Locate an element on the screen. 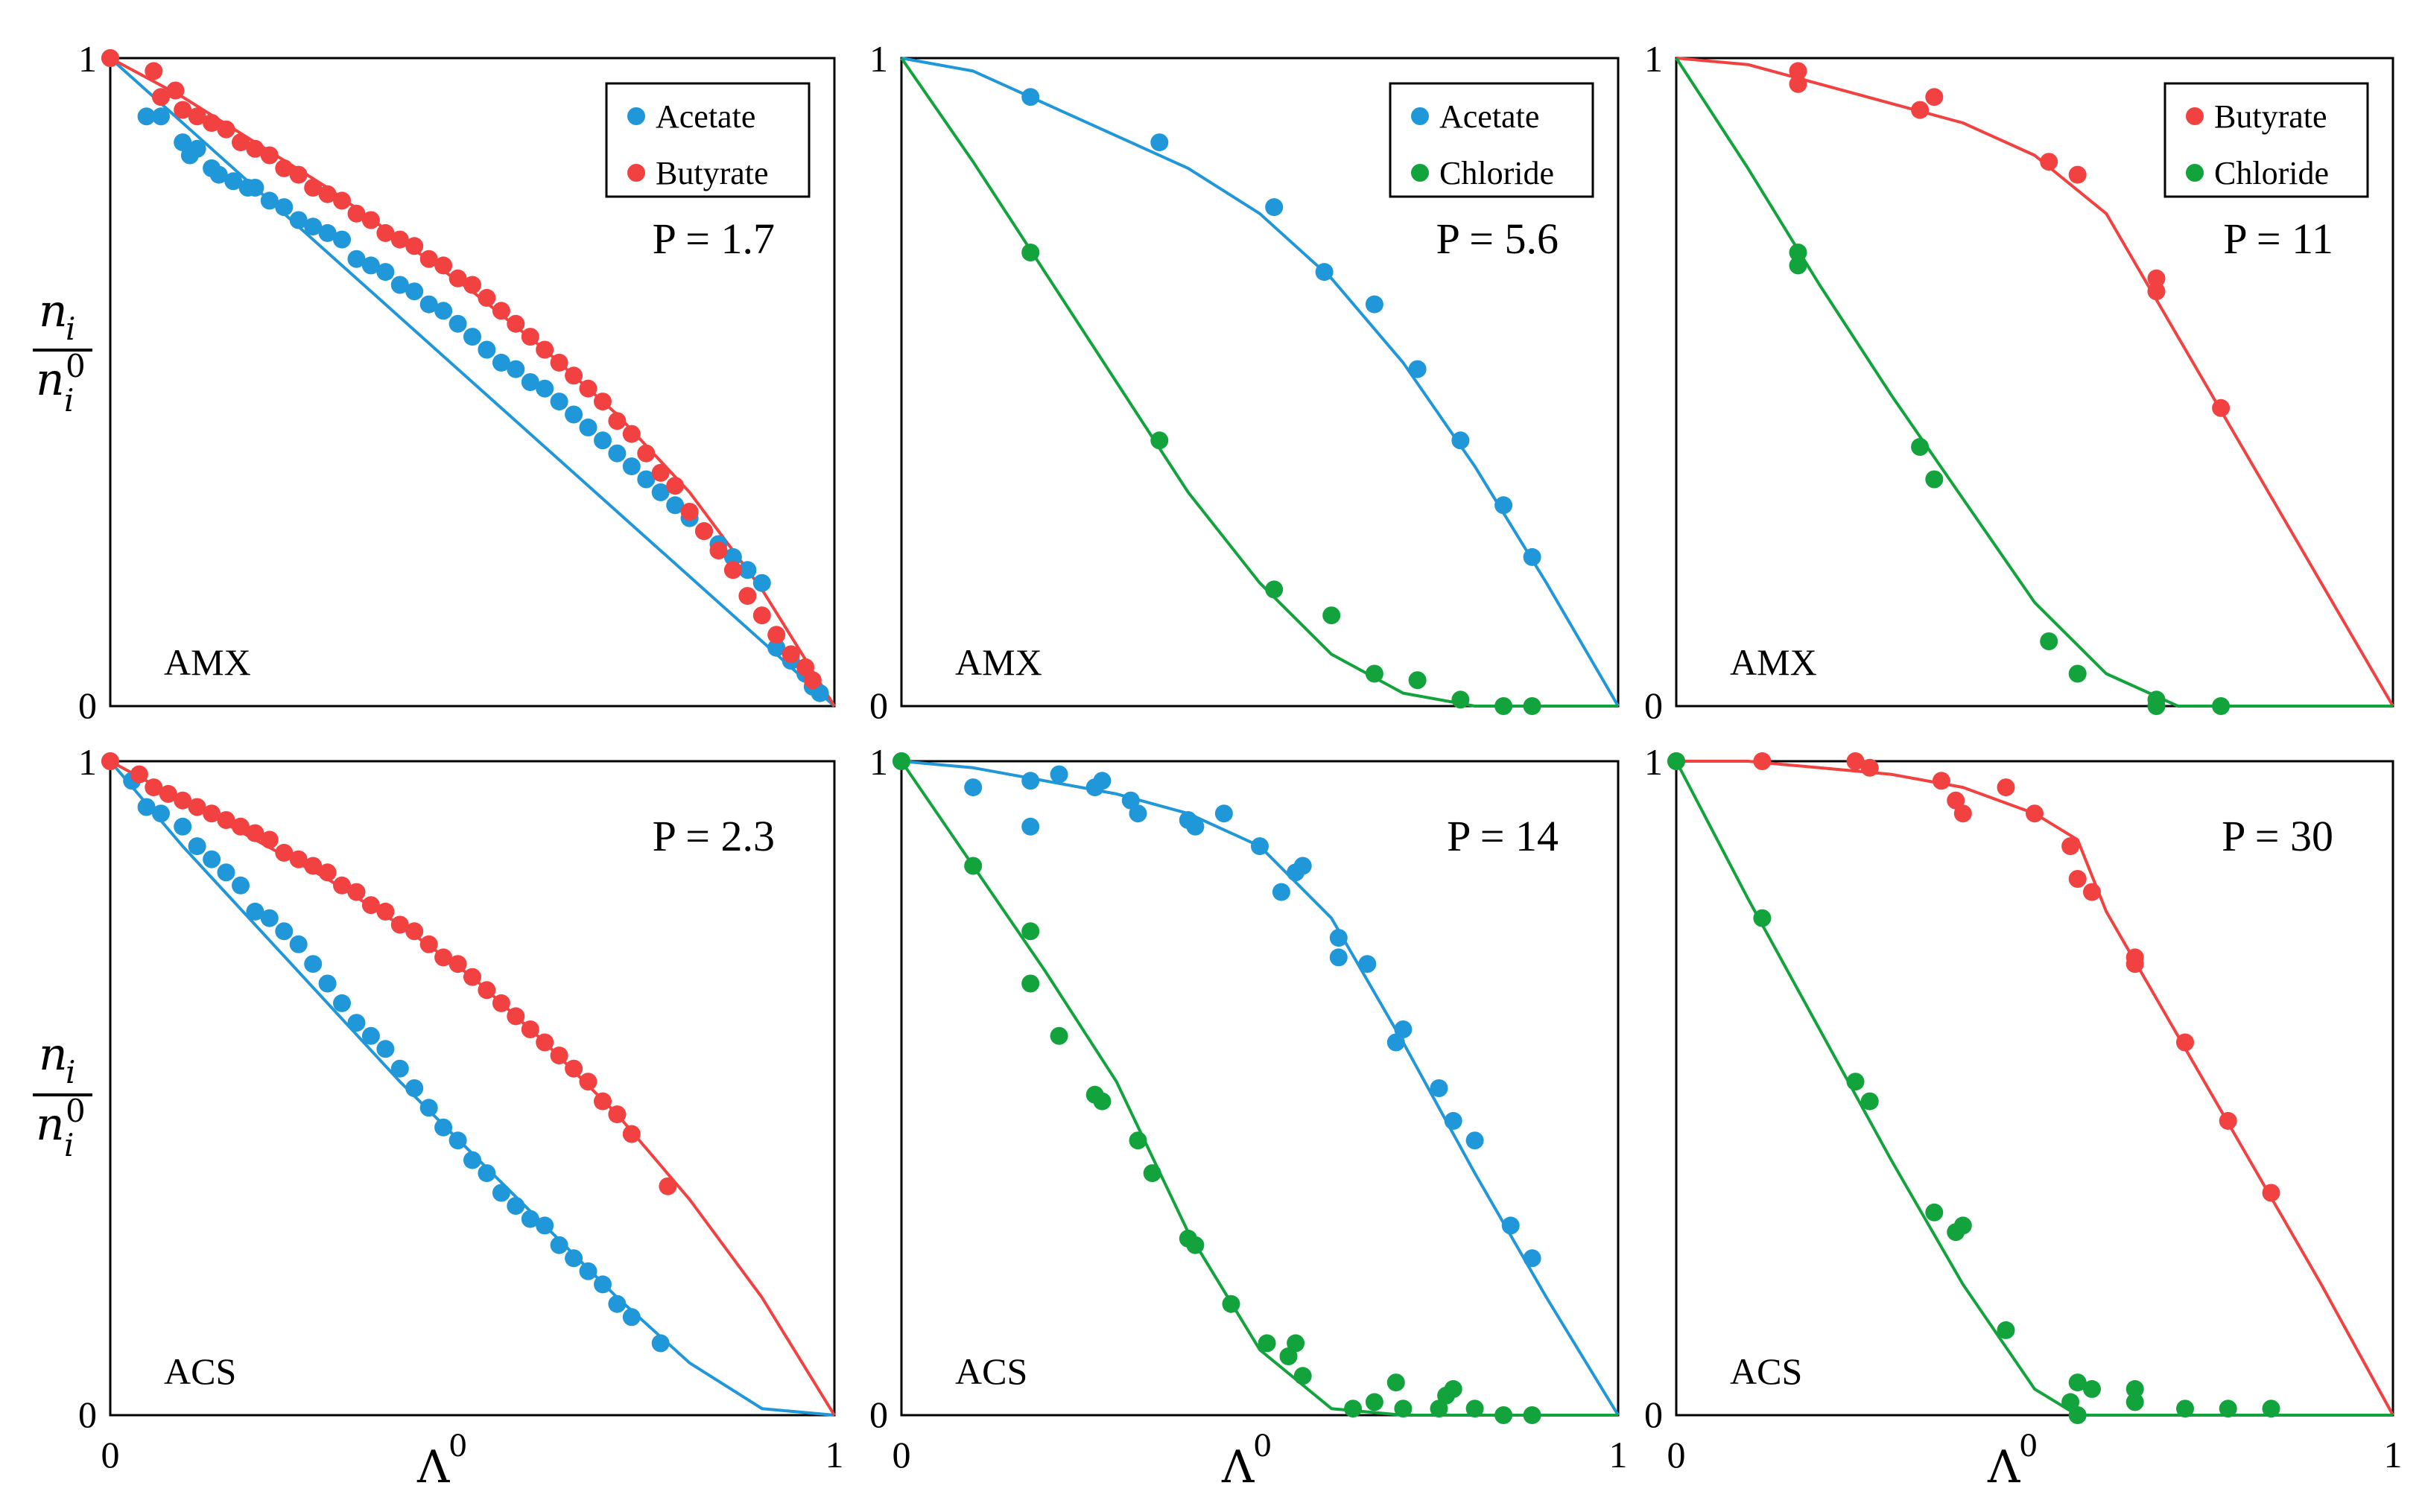 This screenshot has width=2422, height=1512. permeability-label: P = 14 is located at coordinates (1503, 836).